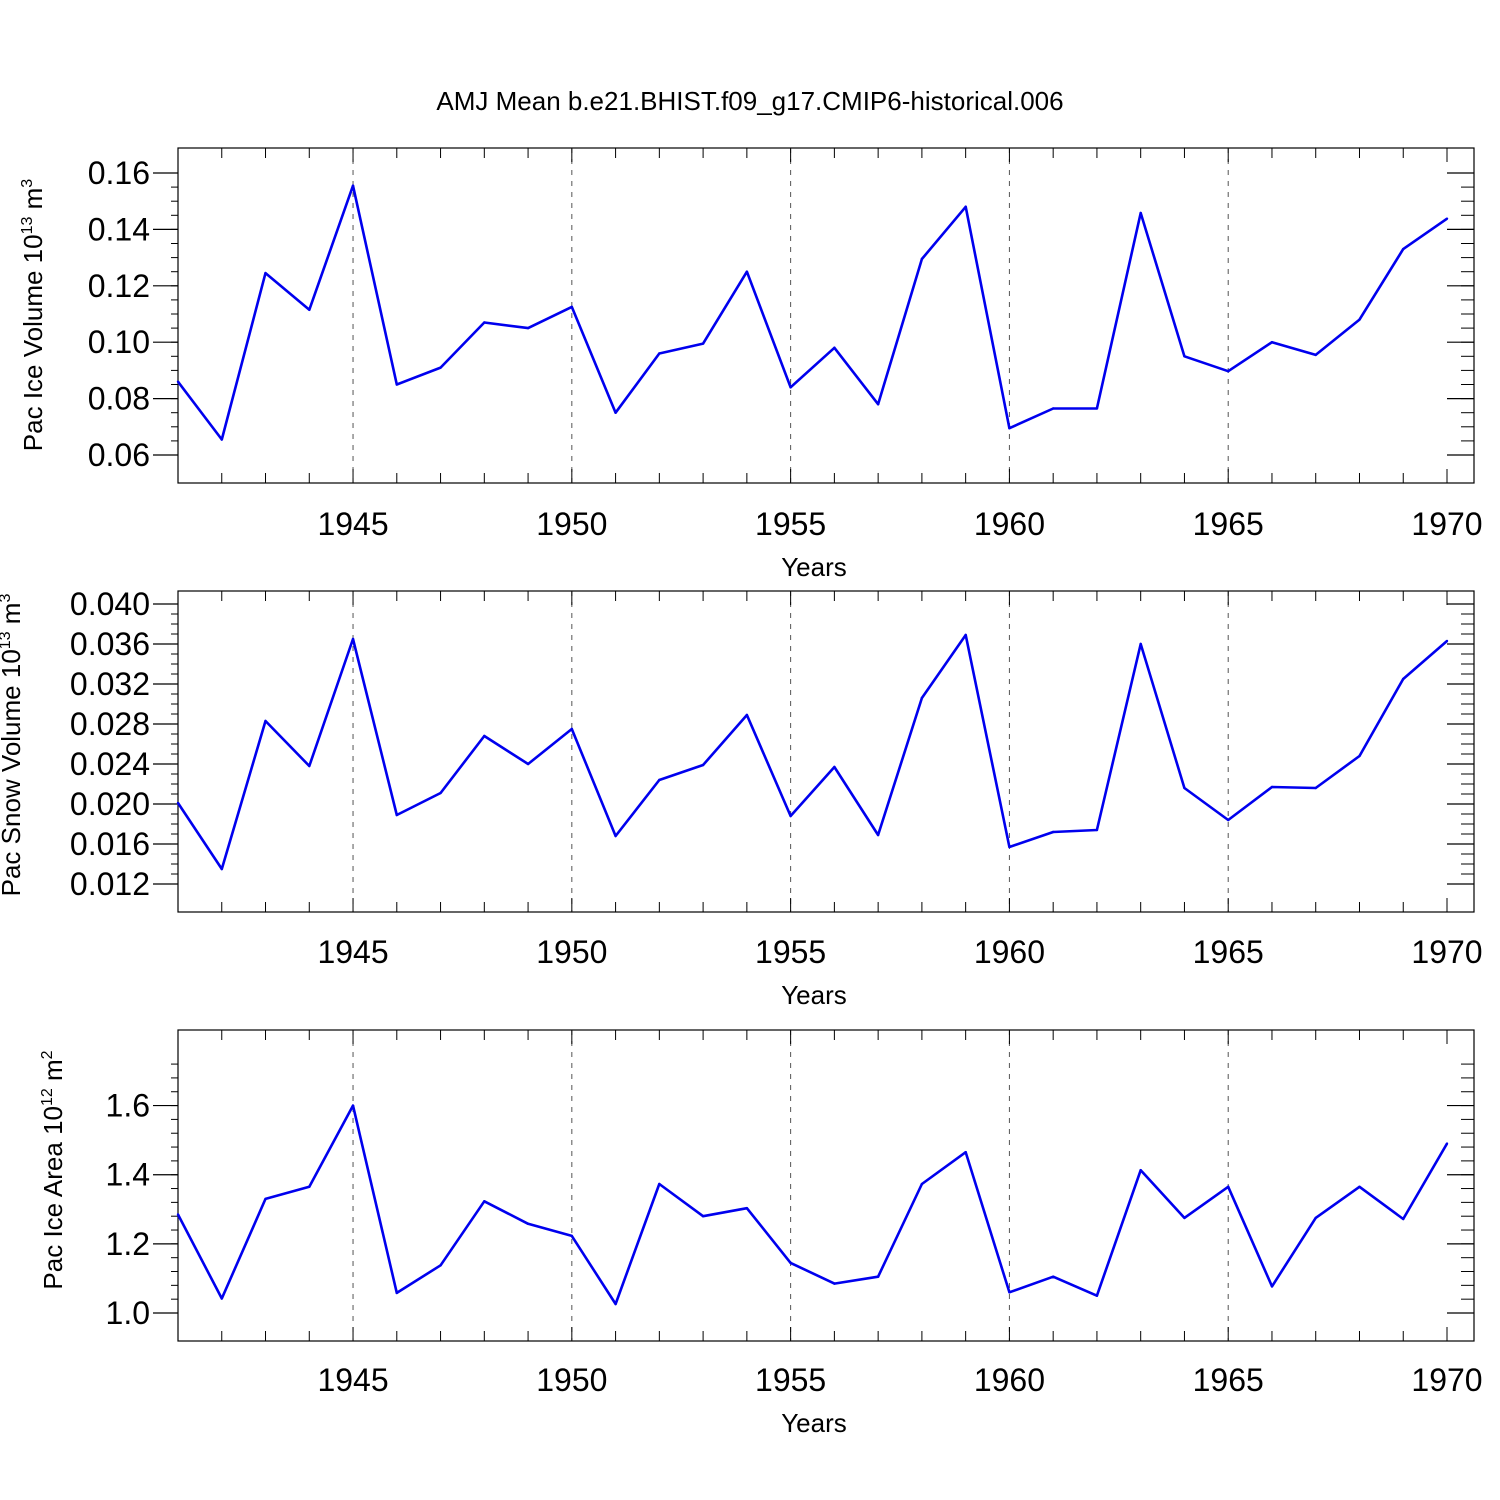  Describe the element at coordinates (110, 644) in the screenshot. I see `y-tick-label: 0.036` at that location.